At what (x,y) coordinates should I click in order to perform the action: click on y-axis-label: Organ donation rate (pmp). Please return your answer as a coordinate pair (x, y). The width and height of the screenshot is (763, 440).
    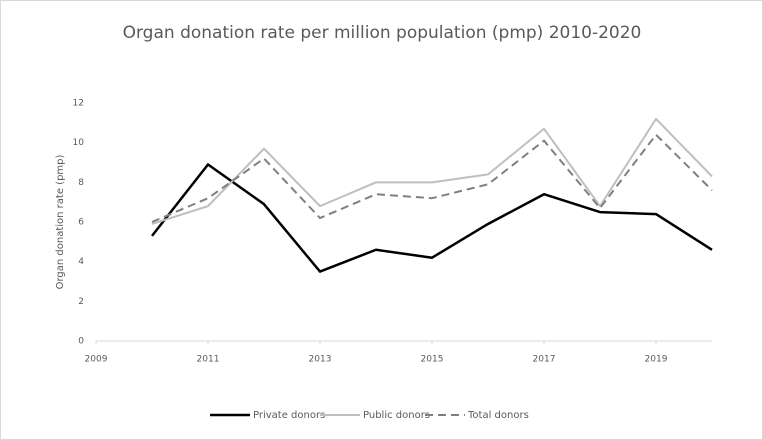
    Looking at the image, I should click on (60, 222).